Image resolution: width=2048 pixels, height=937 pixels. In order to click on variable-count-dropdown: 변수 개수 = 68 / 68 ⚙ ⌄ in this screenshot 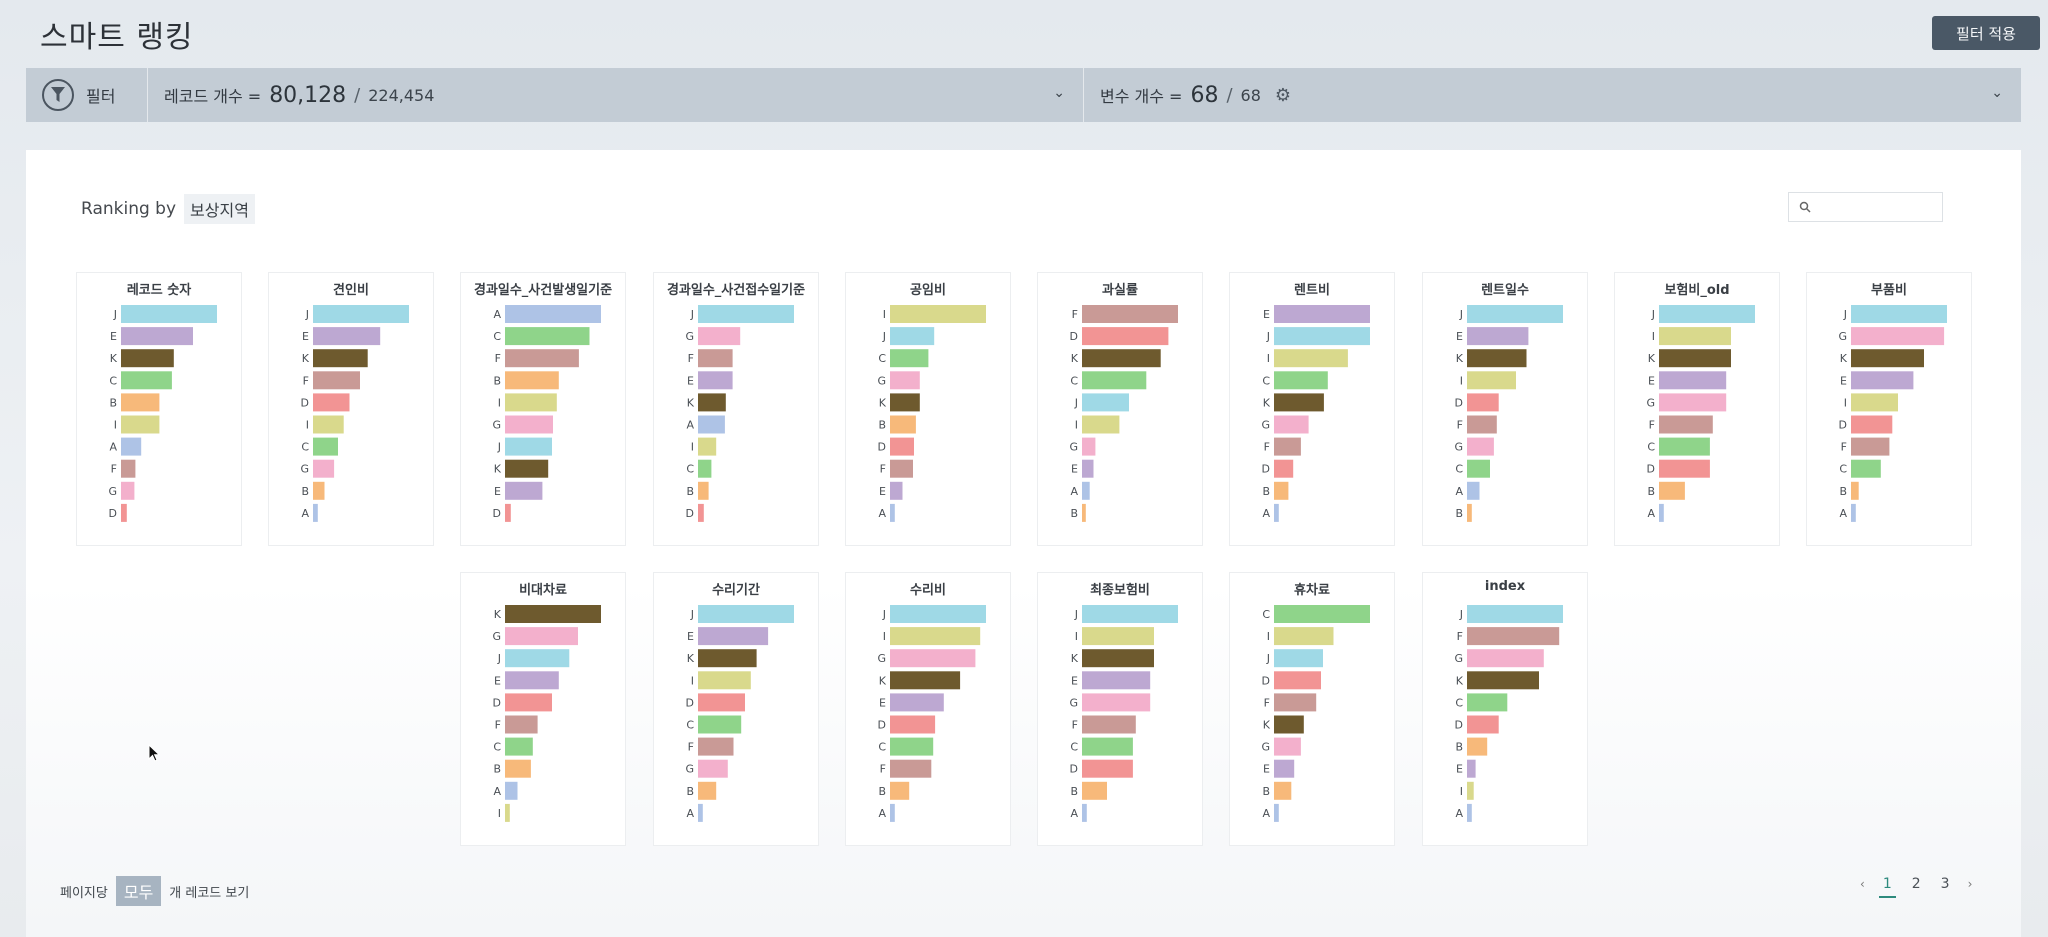, I will do `click(1552, 95)`.